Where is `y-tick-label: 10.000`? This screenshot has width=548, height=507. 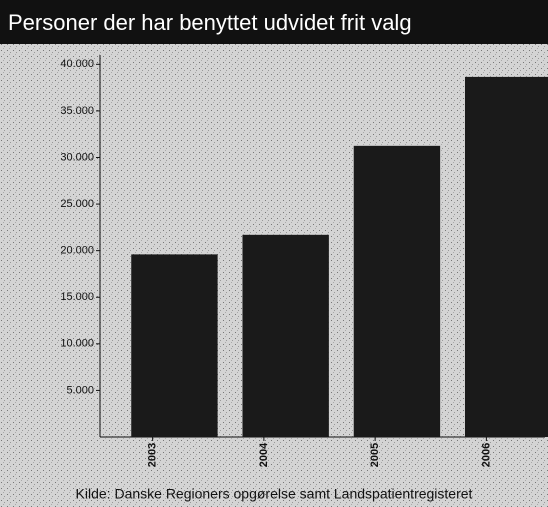 y-tick-label: 10.000 is located at coordinates (77, 344).